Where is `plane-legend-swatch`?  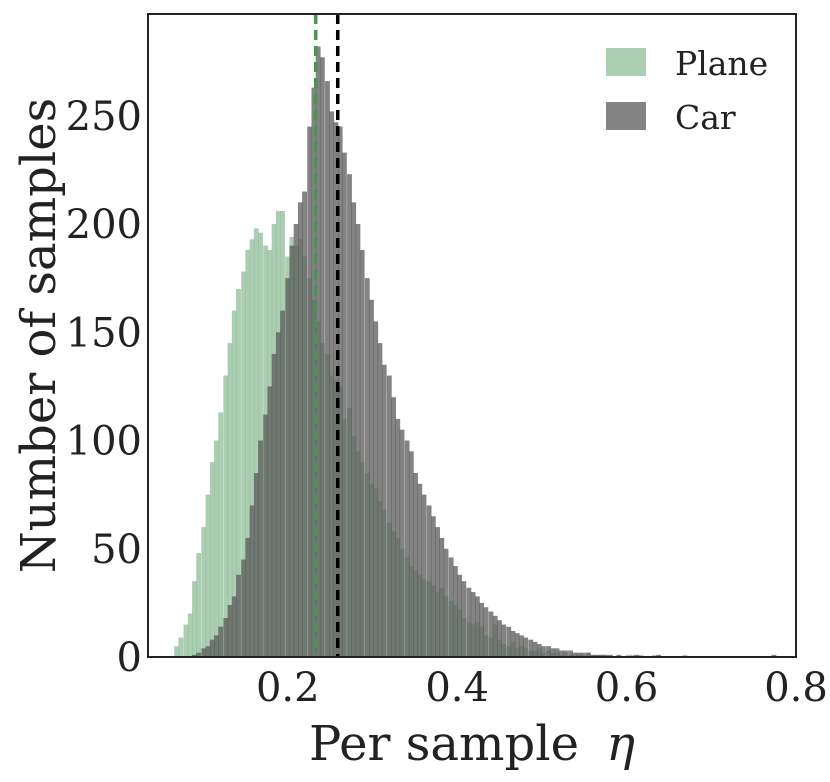 plane-legend-swatch is located at coordinates (626, 62).